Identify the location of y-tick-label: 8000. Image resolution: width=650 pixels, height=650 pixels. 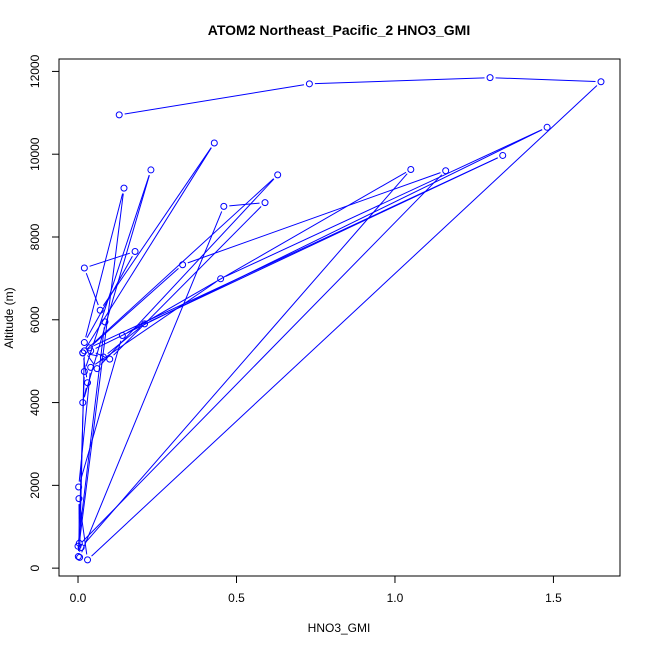
(35, 236).